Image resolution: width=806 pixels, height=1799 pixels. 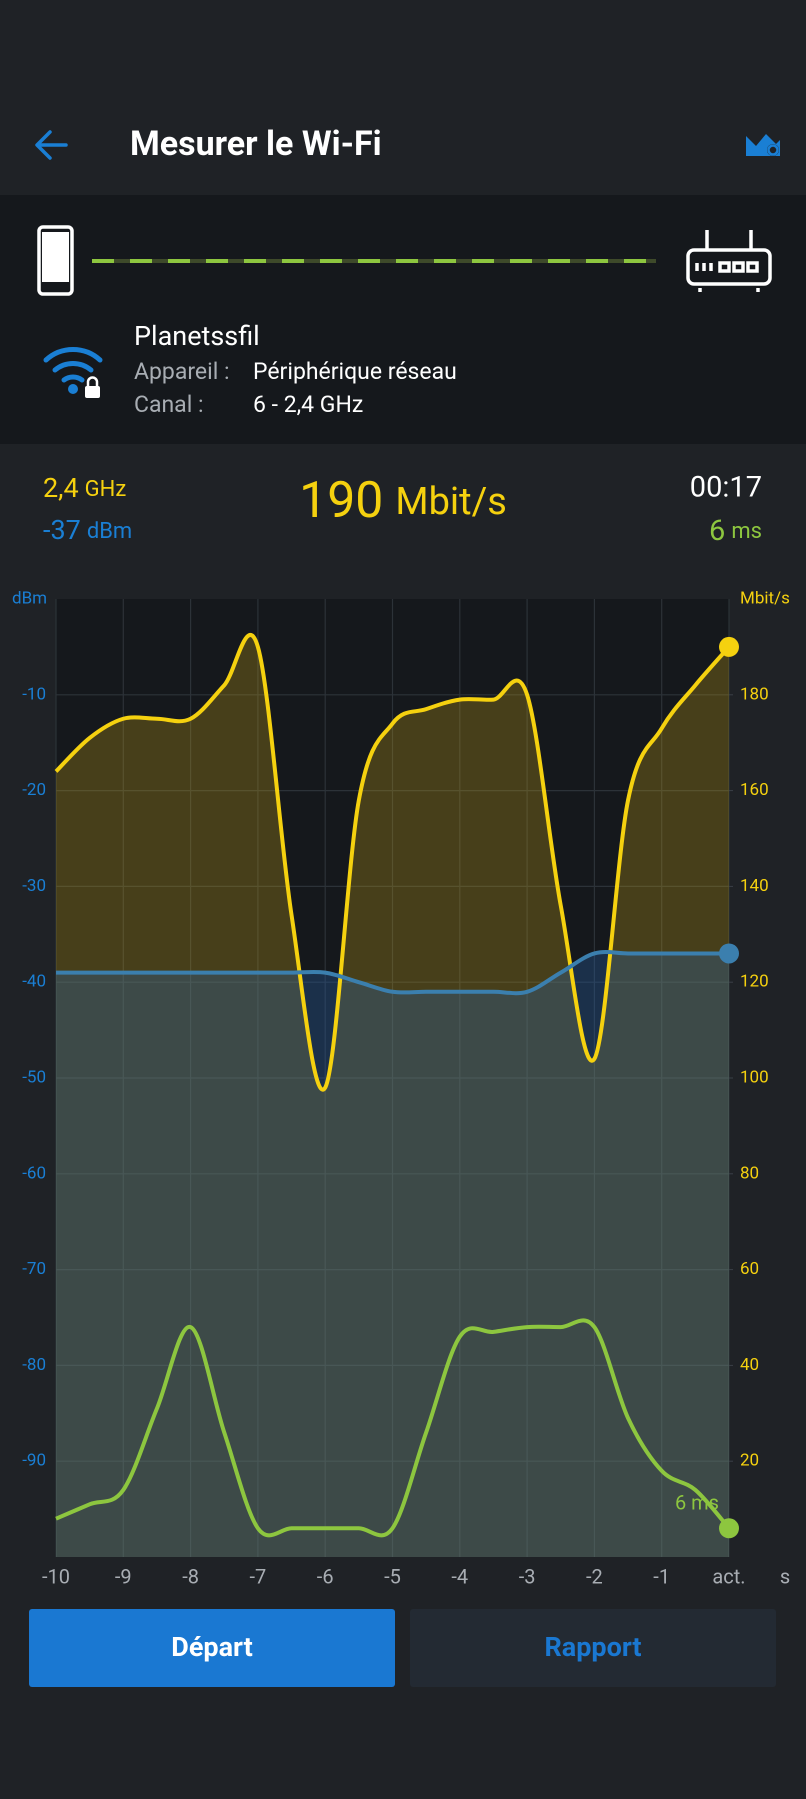 What do you see at coordinates (190, 1576) in the screenshot?
I see `x-tick-label: -8` at bounding box center [190, 1576].